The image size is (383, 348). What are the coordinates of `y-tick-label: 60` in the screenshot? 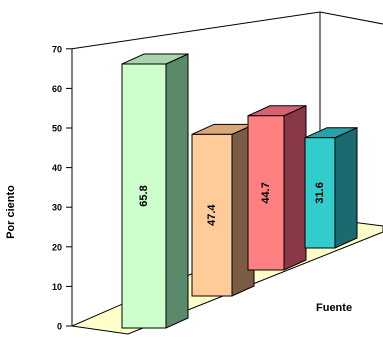 It's located at (57, 89).